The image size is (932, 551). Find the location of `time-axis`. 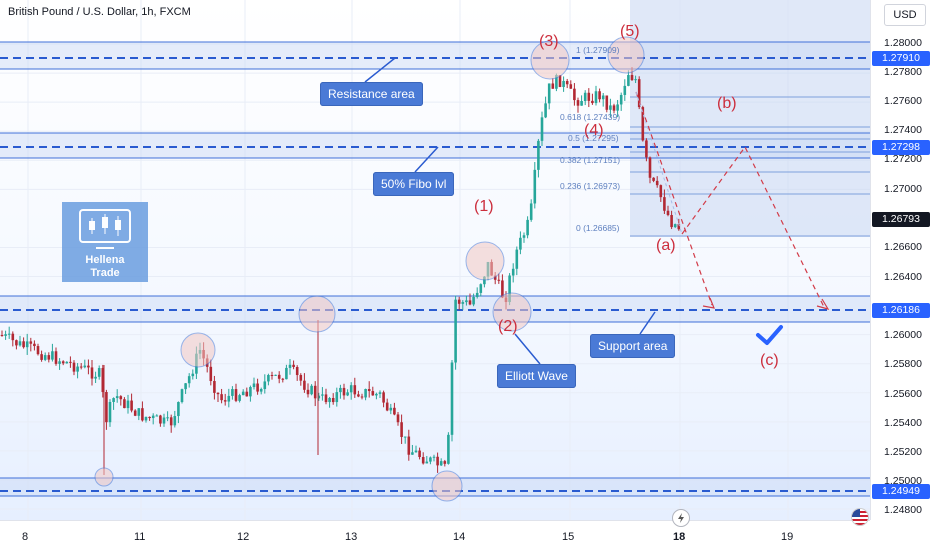

time-axis is located at coordinates (435, 535).